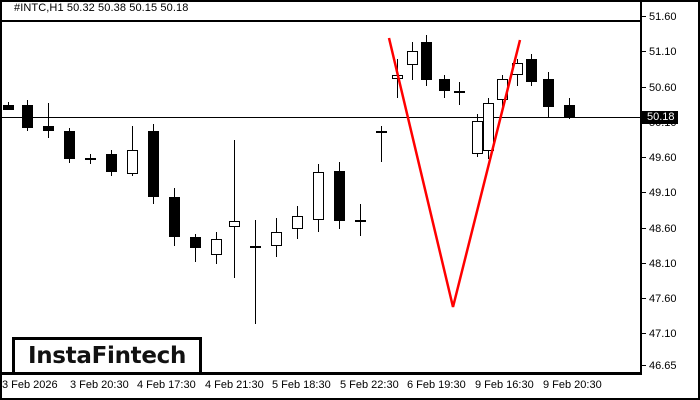  I want to click on current-price-badge: 50.18, so click(660, 118).